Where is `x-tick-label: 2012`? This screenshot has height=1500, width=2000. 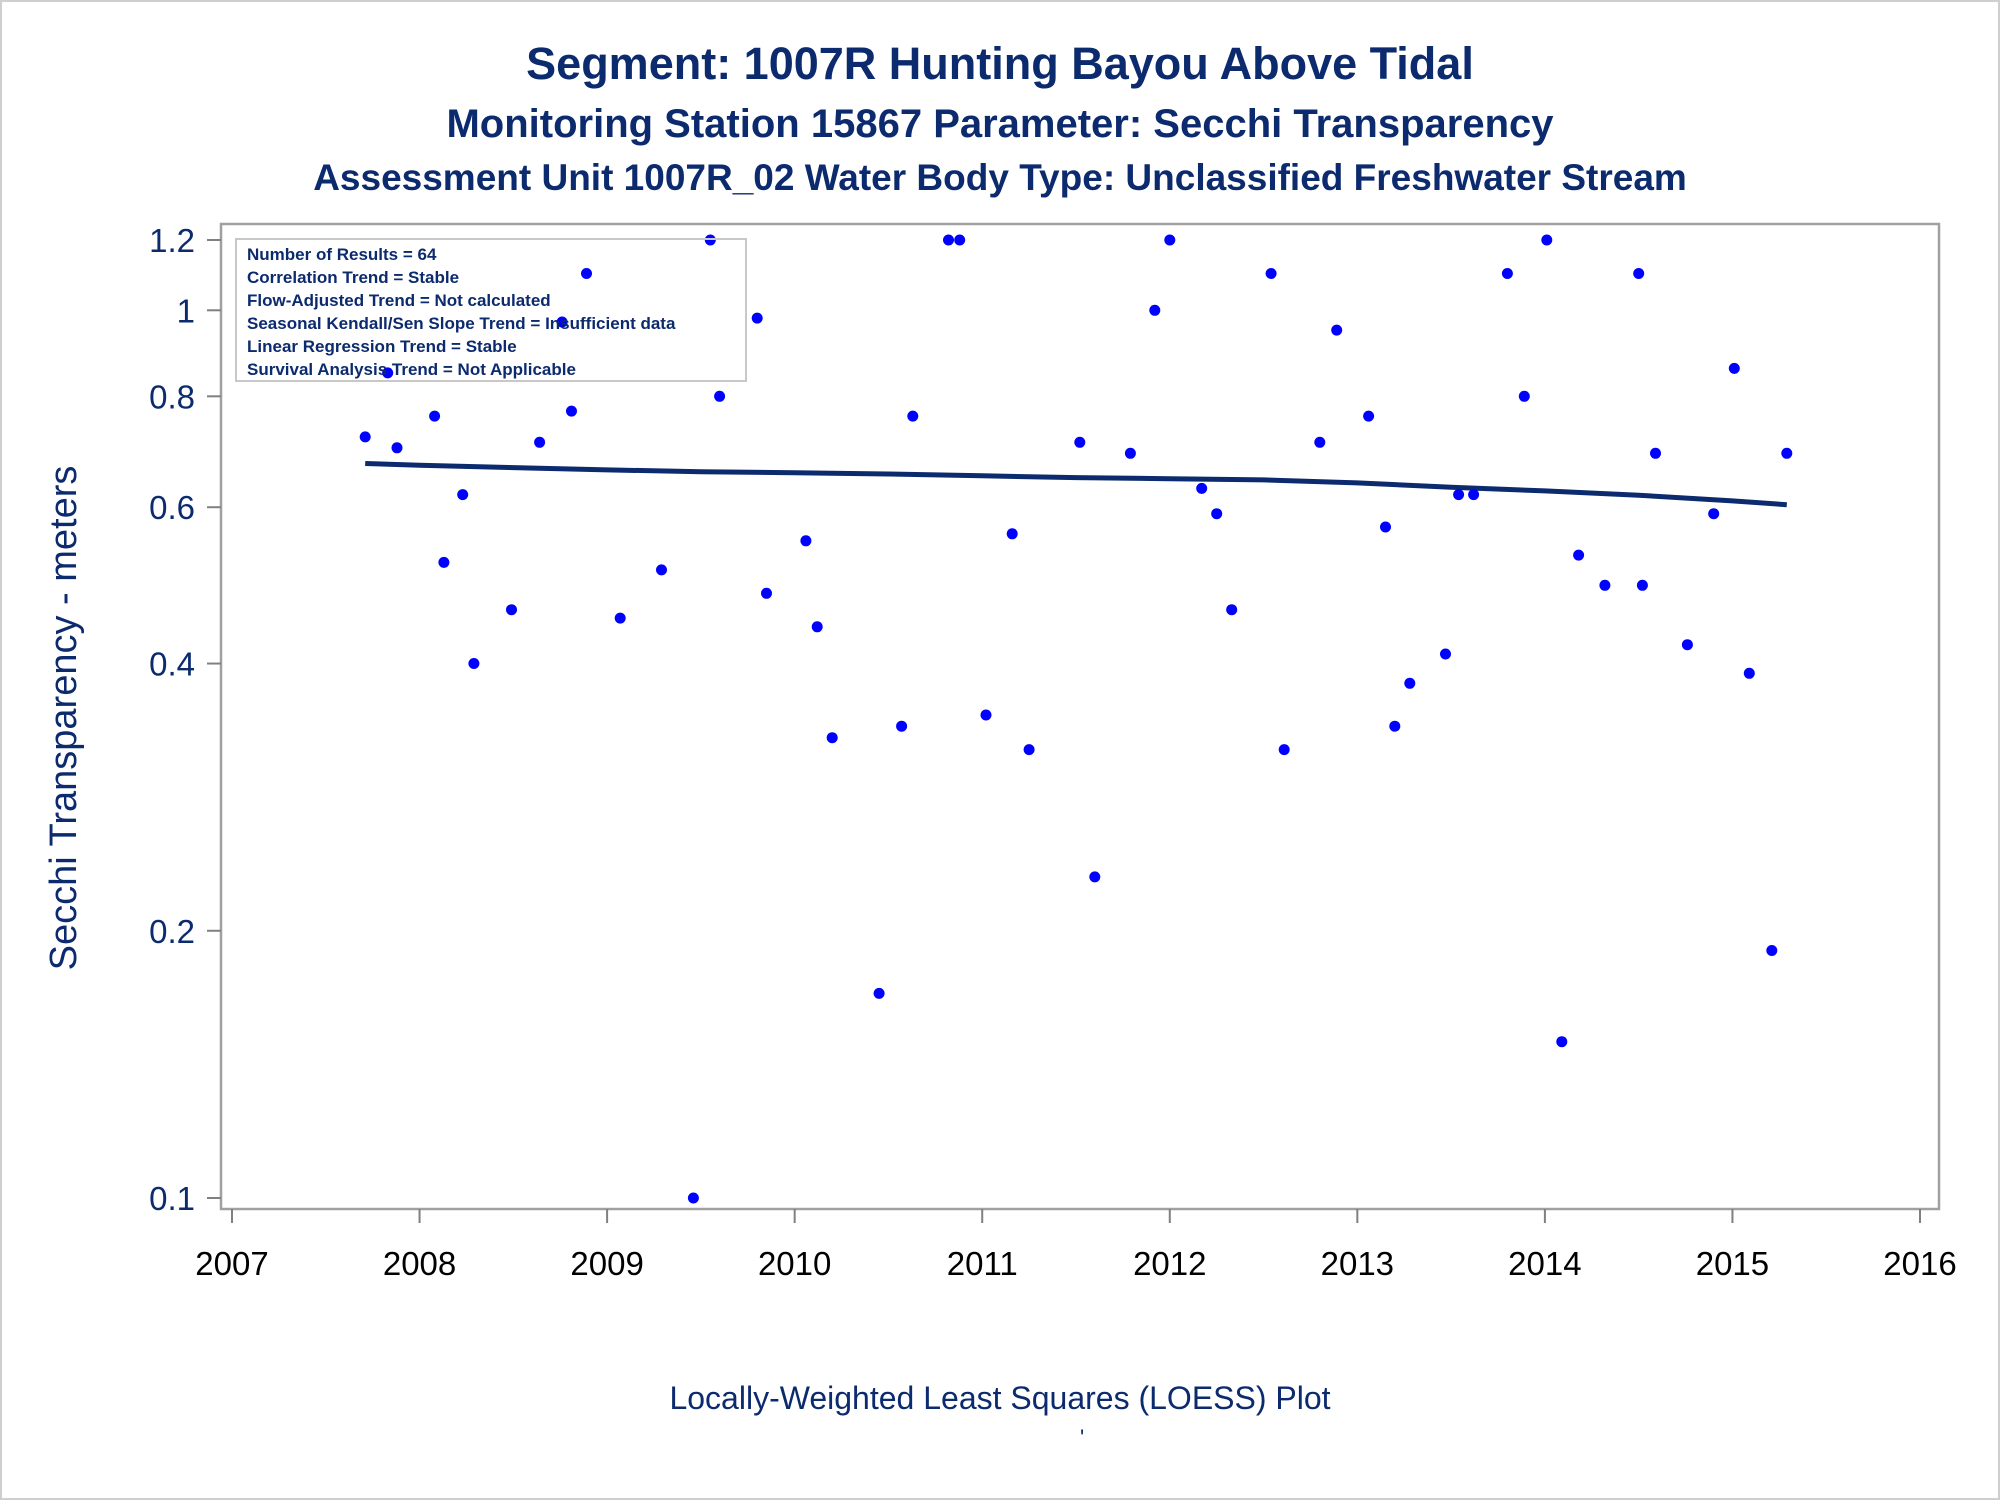
x-tick-label: 2012 is located at coordinates (1169, 1263).